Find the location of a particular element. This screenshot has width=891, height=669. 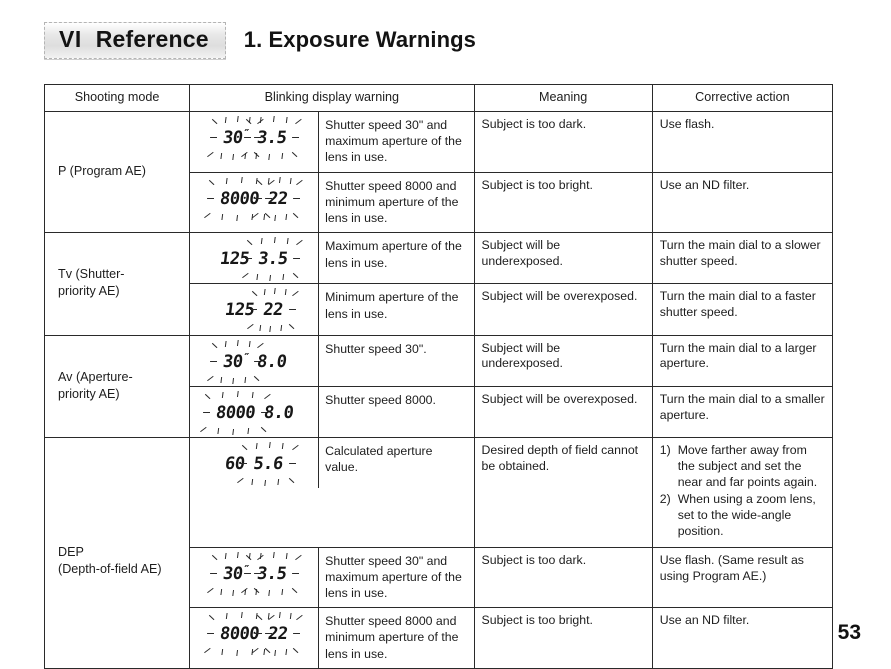

lcd-slot: 125 3.5 is located at coordinates (254, 258).